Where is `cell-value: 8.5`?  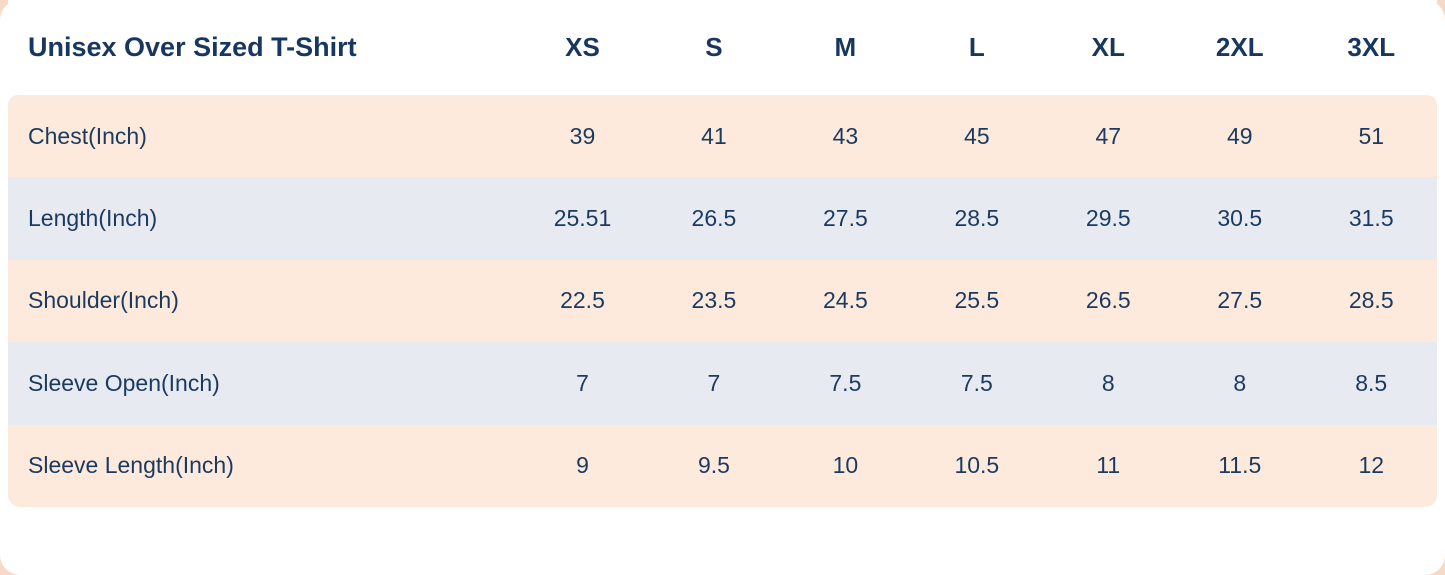
cell-value: 8.5 is located at coordinates (1371, 383).